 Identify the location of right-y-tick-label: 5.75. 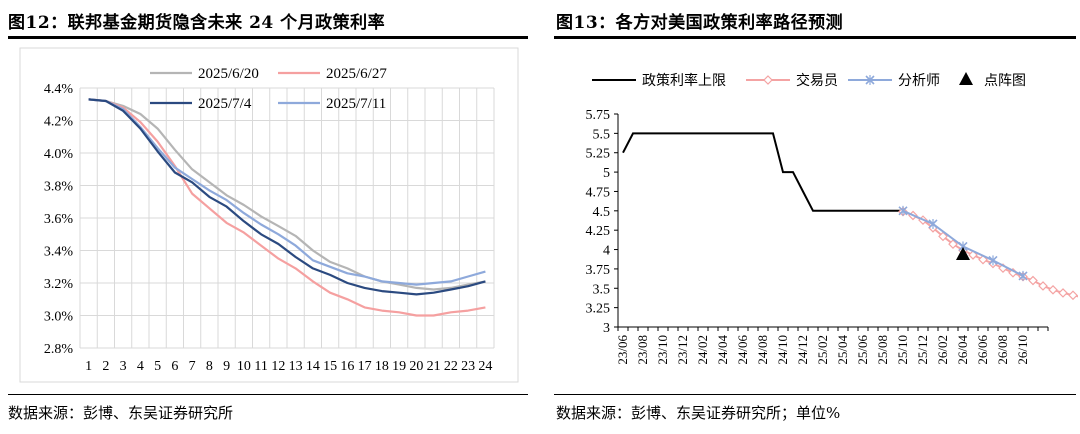
(598, 115).